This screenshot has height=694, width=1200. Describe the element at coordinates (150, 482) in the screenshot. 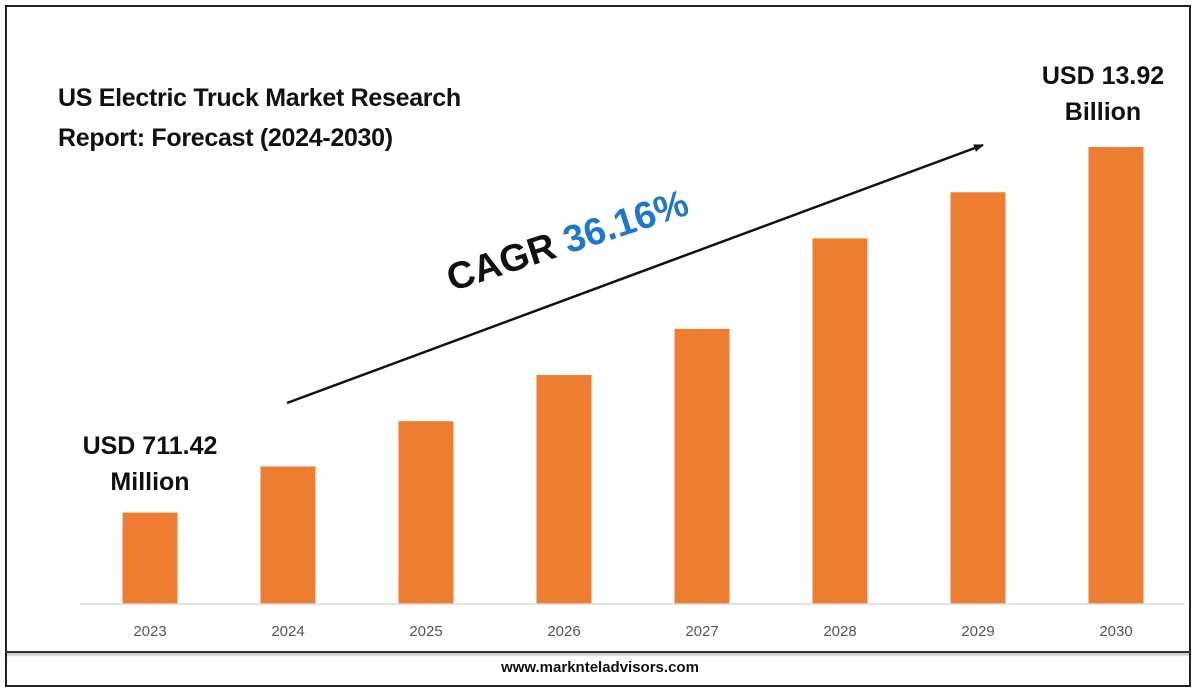

I see `start-value-unit: Million` at that location.